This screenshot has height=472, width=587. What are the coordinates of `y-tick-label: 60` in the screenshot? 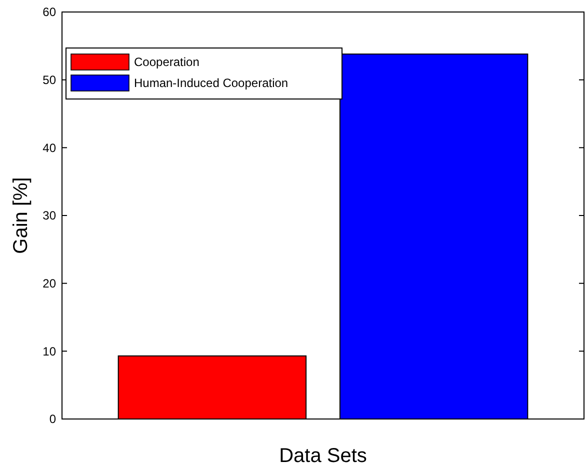 It's located at (49, 12).